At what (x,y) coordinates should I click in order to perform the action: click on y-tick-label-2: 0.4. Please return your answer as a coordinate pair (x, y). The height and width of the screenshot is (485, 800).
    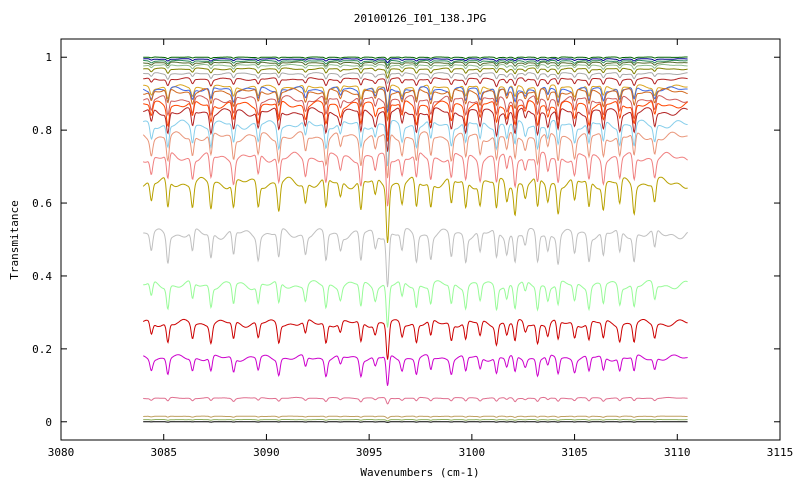
    Looking at the image, I should click on (42, 276).